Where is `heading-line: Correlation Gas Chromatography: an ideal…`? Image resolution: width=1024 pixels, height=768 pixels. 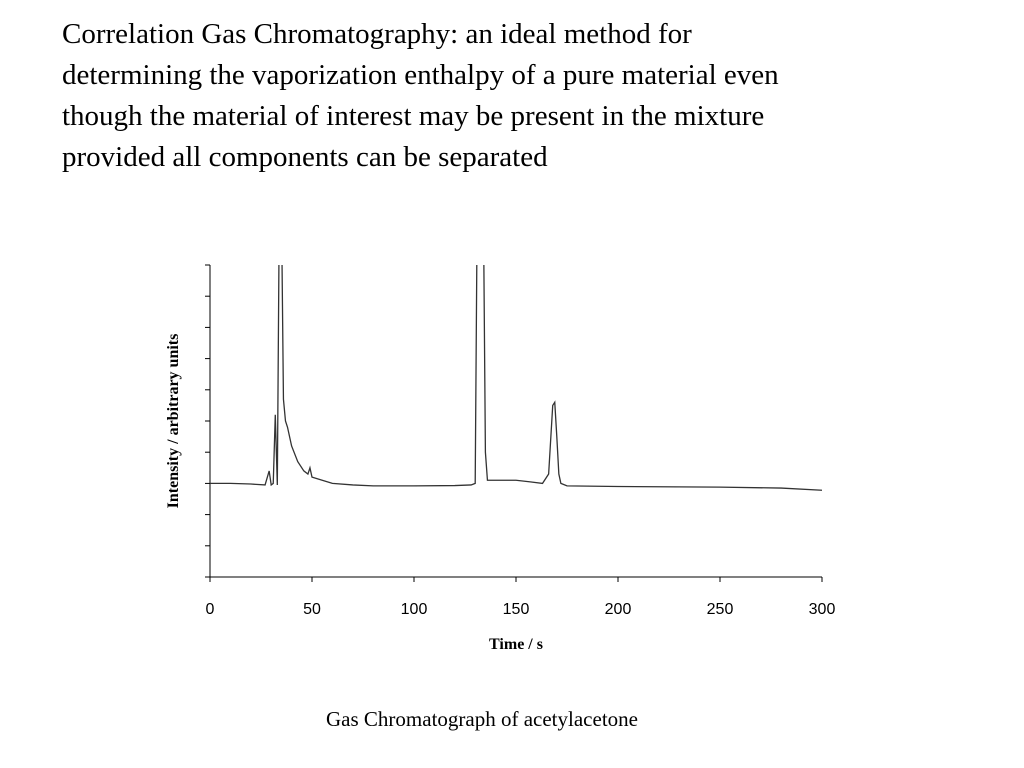 heading-line: Correlation Gas Chromatography: an ideal… is located at coordinates (377, 34).